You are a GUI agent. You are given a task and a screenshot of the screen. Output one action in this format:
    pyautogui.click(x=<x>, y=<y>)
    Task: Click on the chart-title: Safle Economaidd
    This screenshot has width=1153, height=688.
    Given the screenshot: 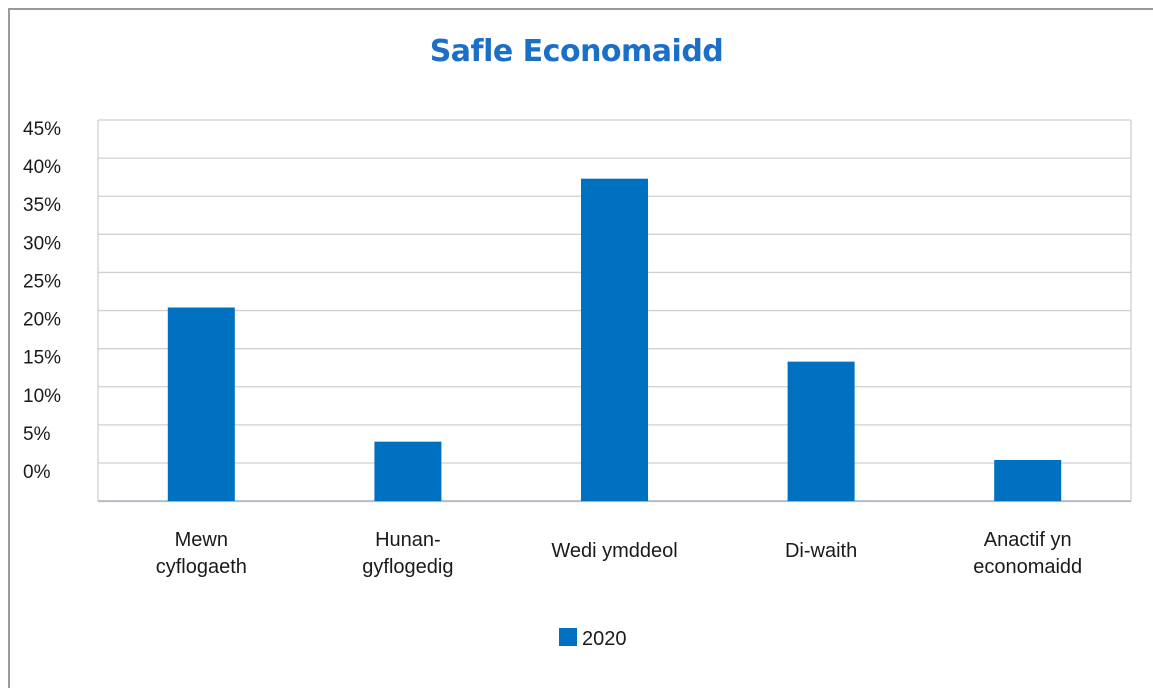 What is the action you would take?
    pyautogui.click(x=576, y=51)
    